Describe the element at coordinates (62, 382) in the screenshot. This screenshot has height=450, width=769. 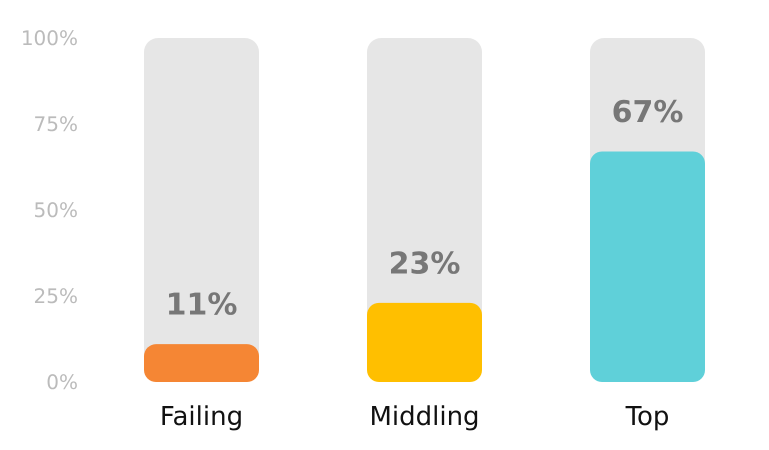
I see `y-tick-label: 0%` at that location.